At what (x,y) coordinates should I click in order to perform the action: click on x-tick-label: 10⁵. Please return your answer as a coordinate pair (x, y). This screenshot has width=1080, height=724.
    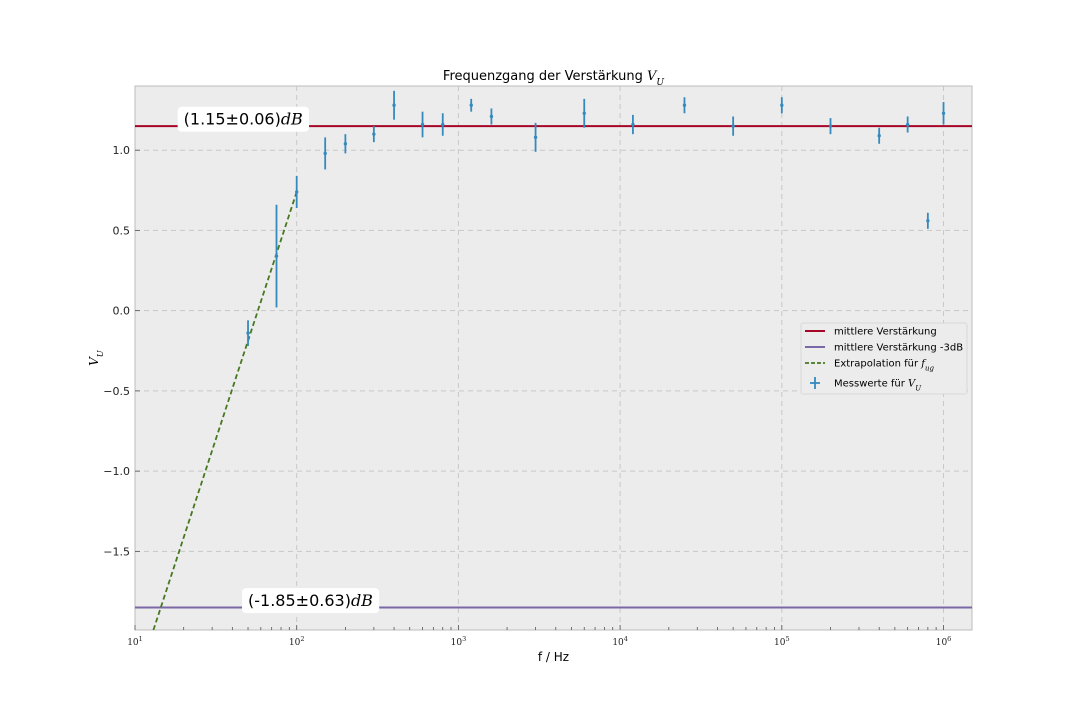
    Looking at the image, I should click on (782, 641).